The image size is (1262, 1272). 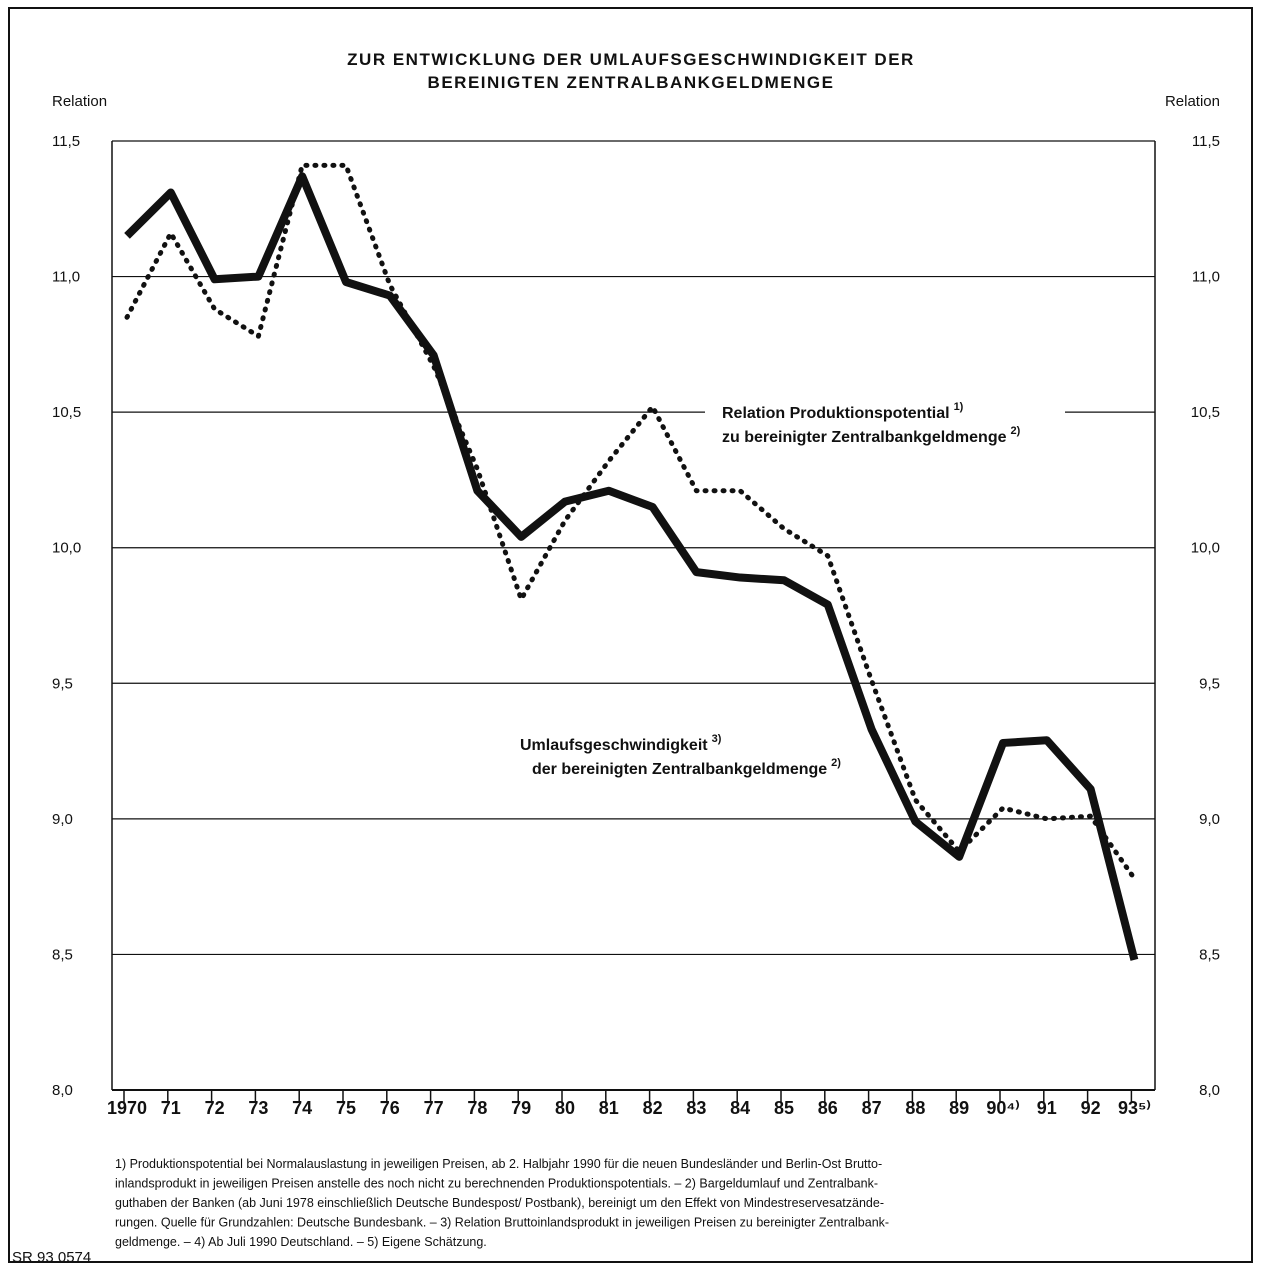 What do you see at coordinates (1206, 141) in the screenshot?
I see `y2-tick-label: 11,5` at bounding box center [1206, 141].